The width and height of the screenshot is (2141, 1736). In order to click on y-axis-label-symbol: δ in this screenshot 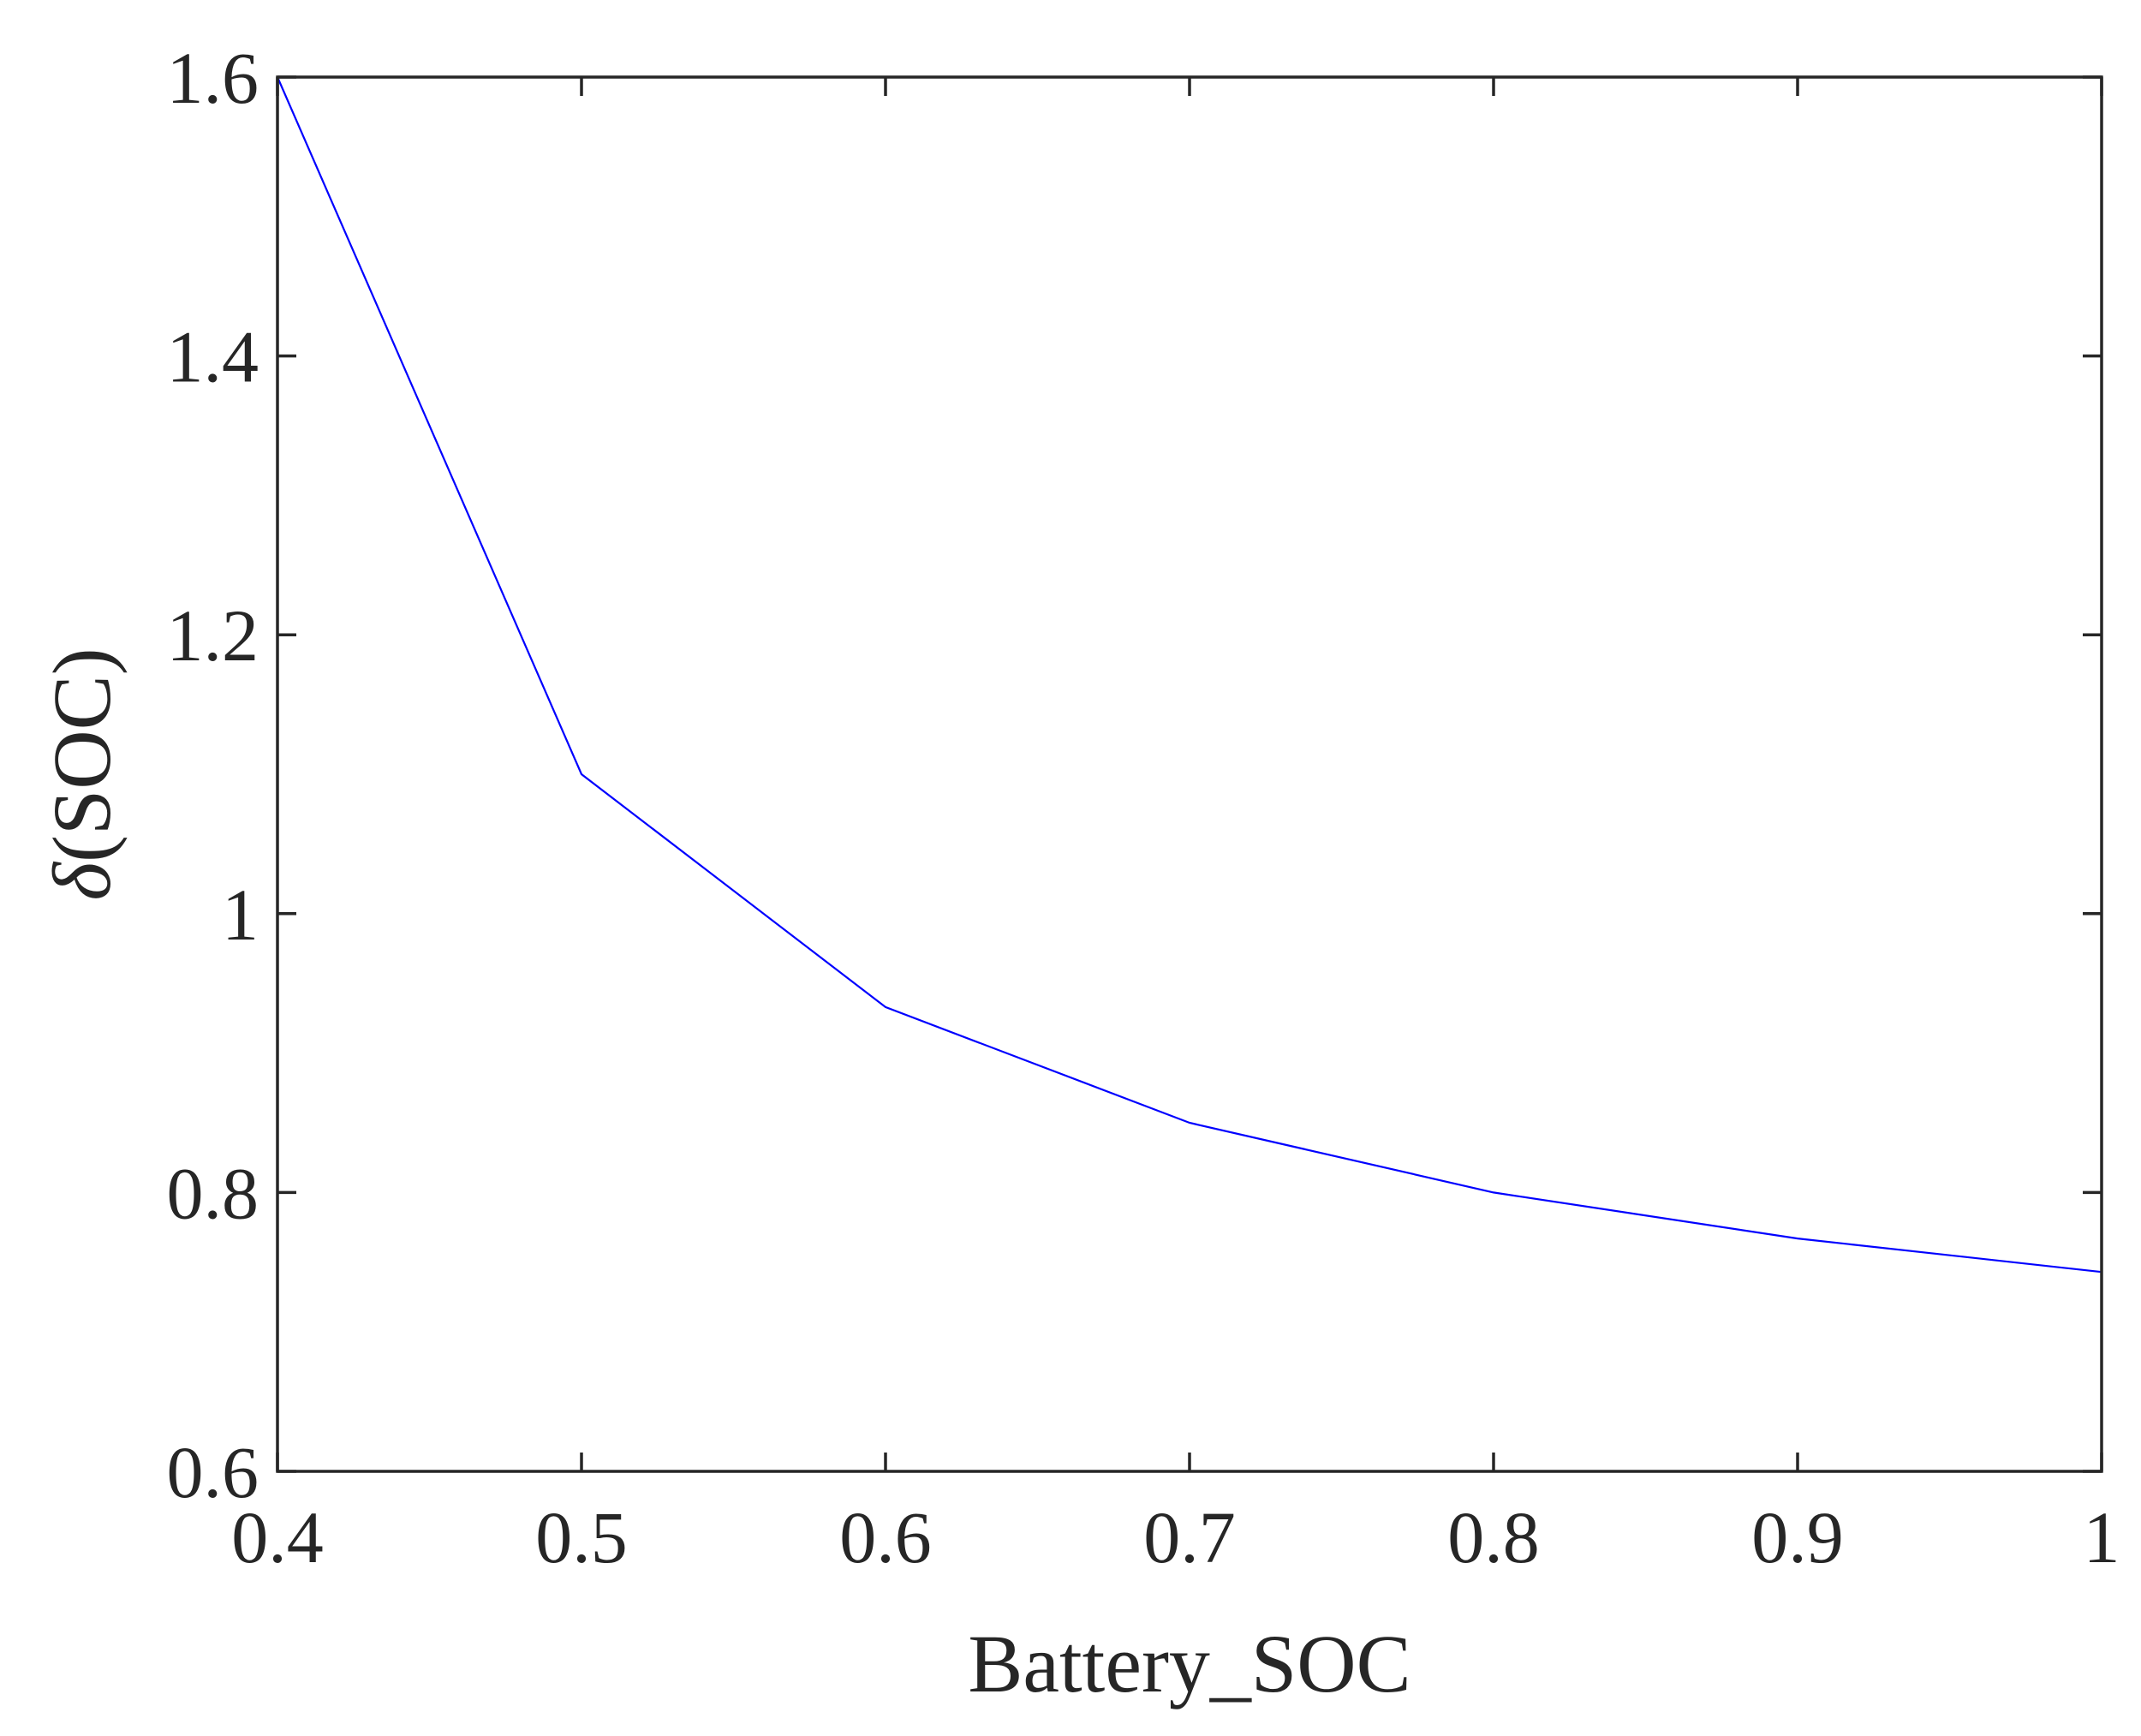, I will do `click(82, 881)`.